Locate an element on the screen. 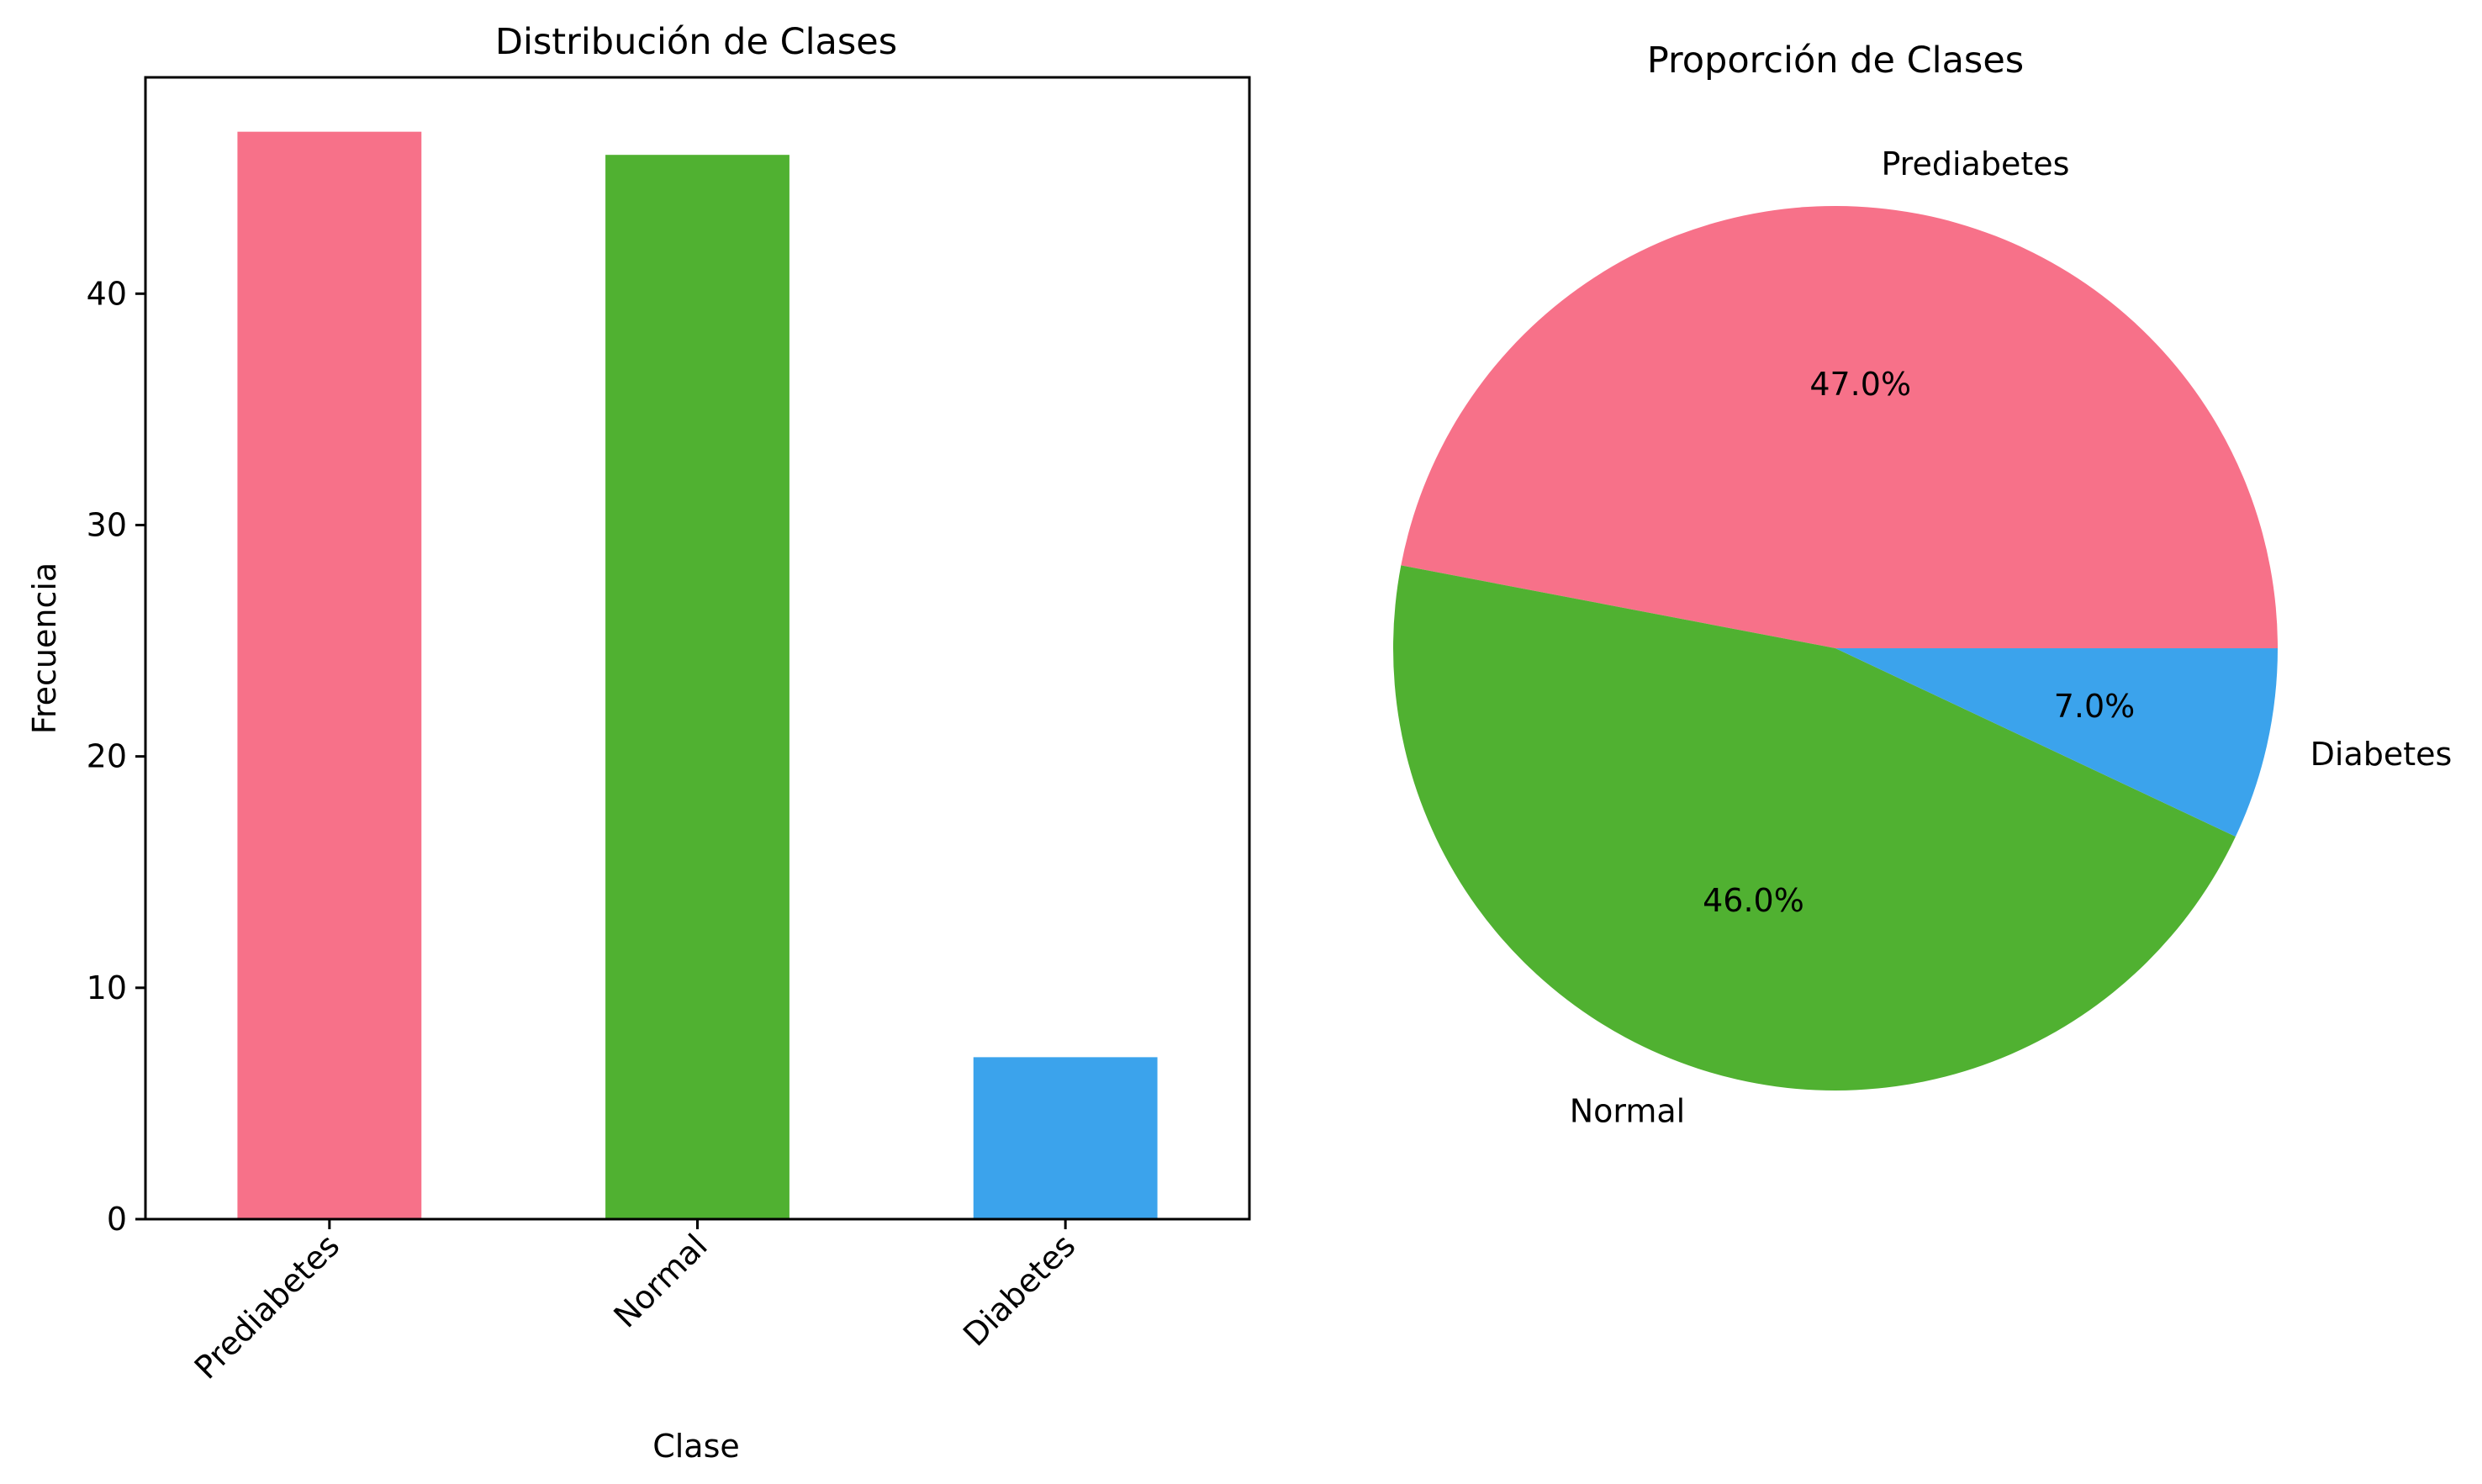 The width and height of the screenshot is (2482, 1484). y-tick-label: 40 is located at coordinates (107, 293).